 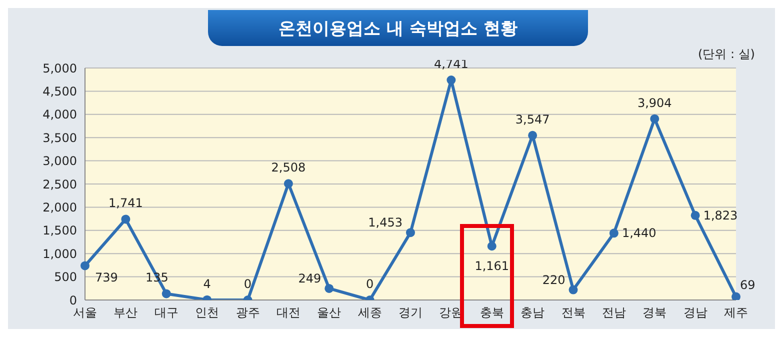 What do you see at coordinates (573, 313) in the screenshot?
I see `x-tick-label: 전북` at bounding box center [573, 313].